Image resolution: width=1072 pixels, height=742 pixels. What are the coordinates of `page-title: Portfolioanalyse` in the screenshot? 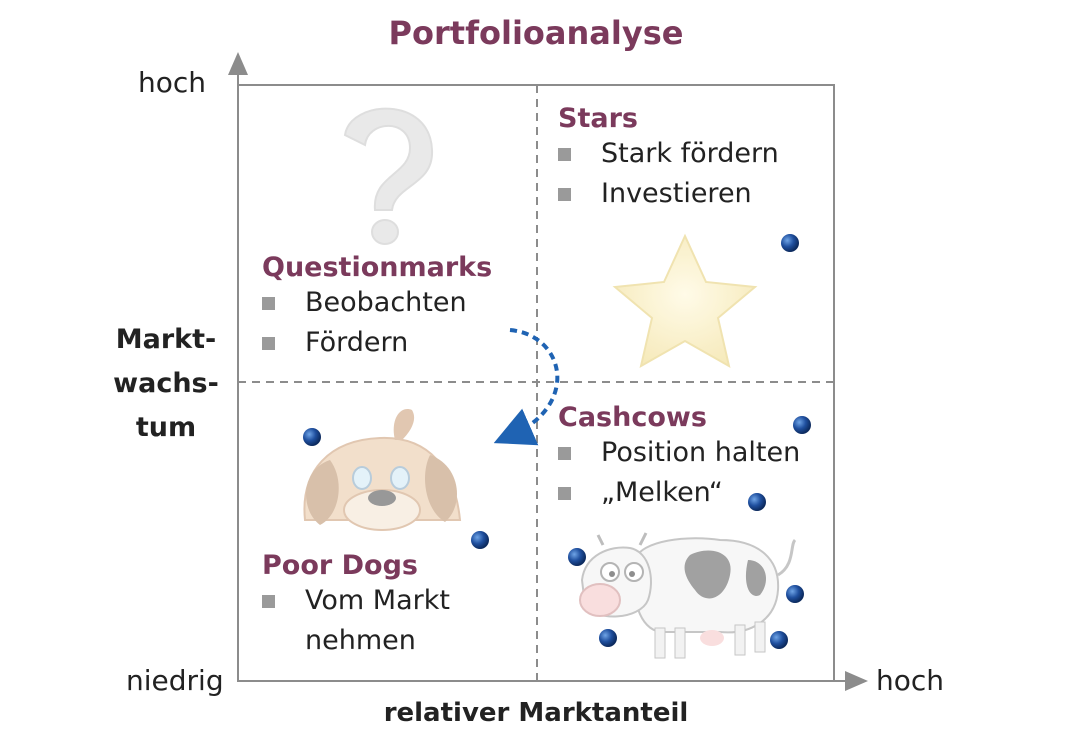 It's located at (536, 33).